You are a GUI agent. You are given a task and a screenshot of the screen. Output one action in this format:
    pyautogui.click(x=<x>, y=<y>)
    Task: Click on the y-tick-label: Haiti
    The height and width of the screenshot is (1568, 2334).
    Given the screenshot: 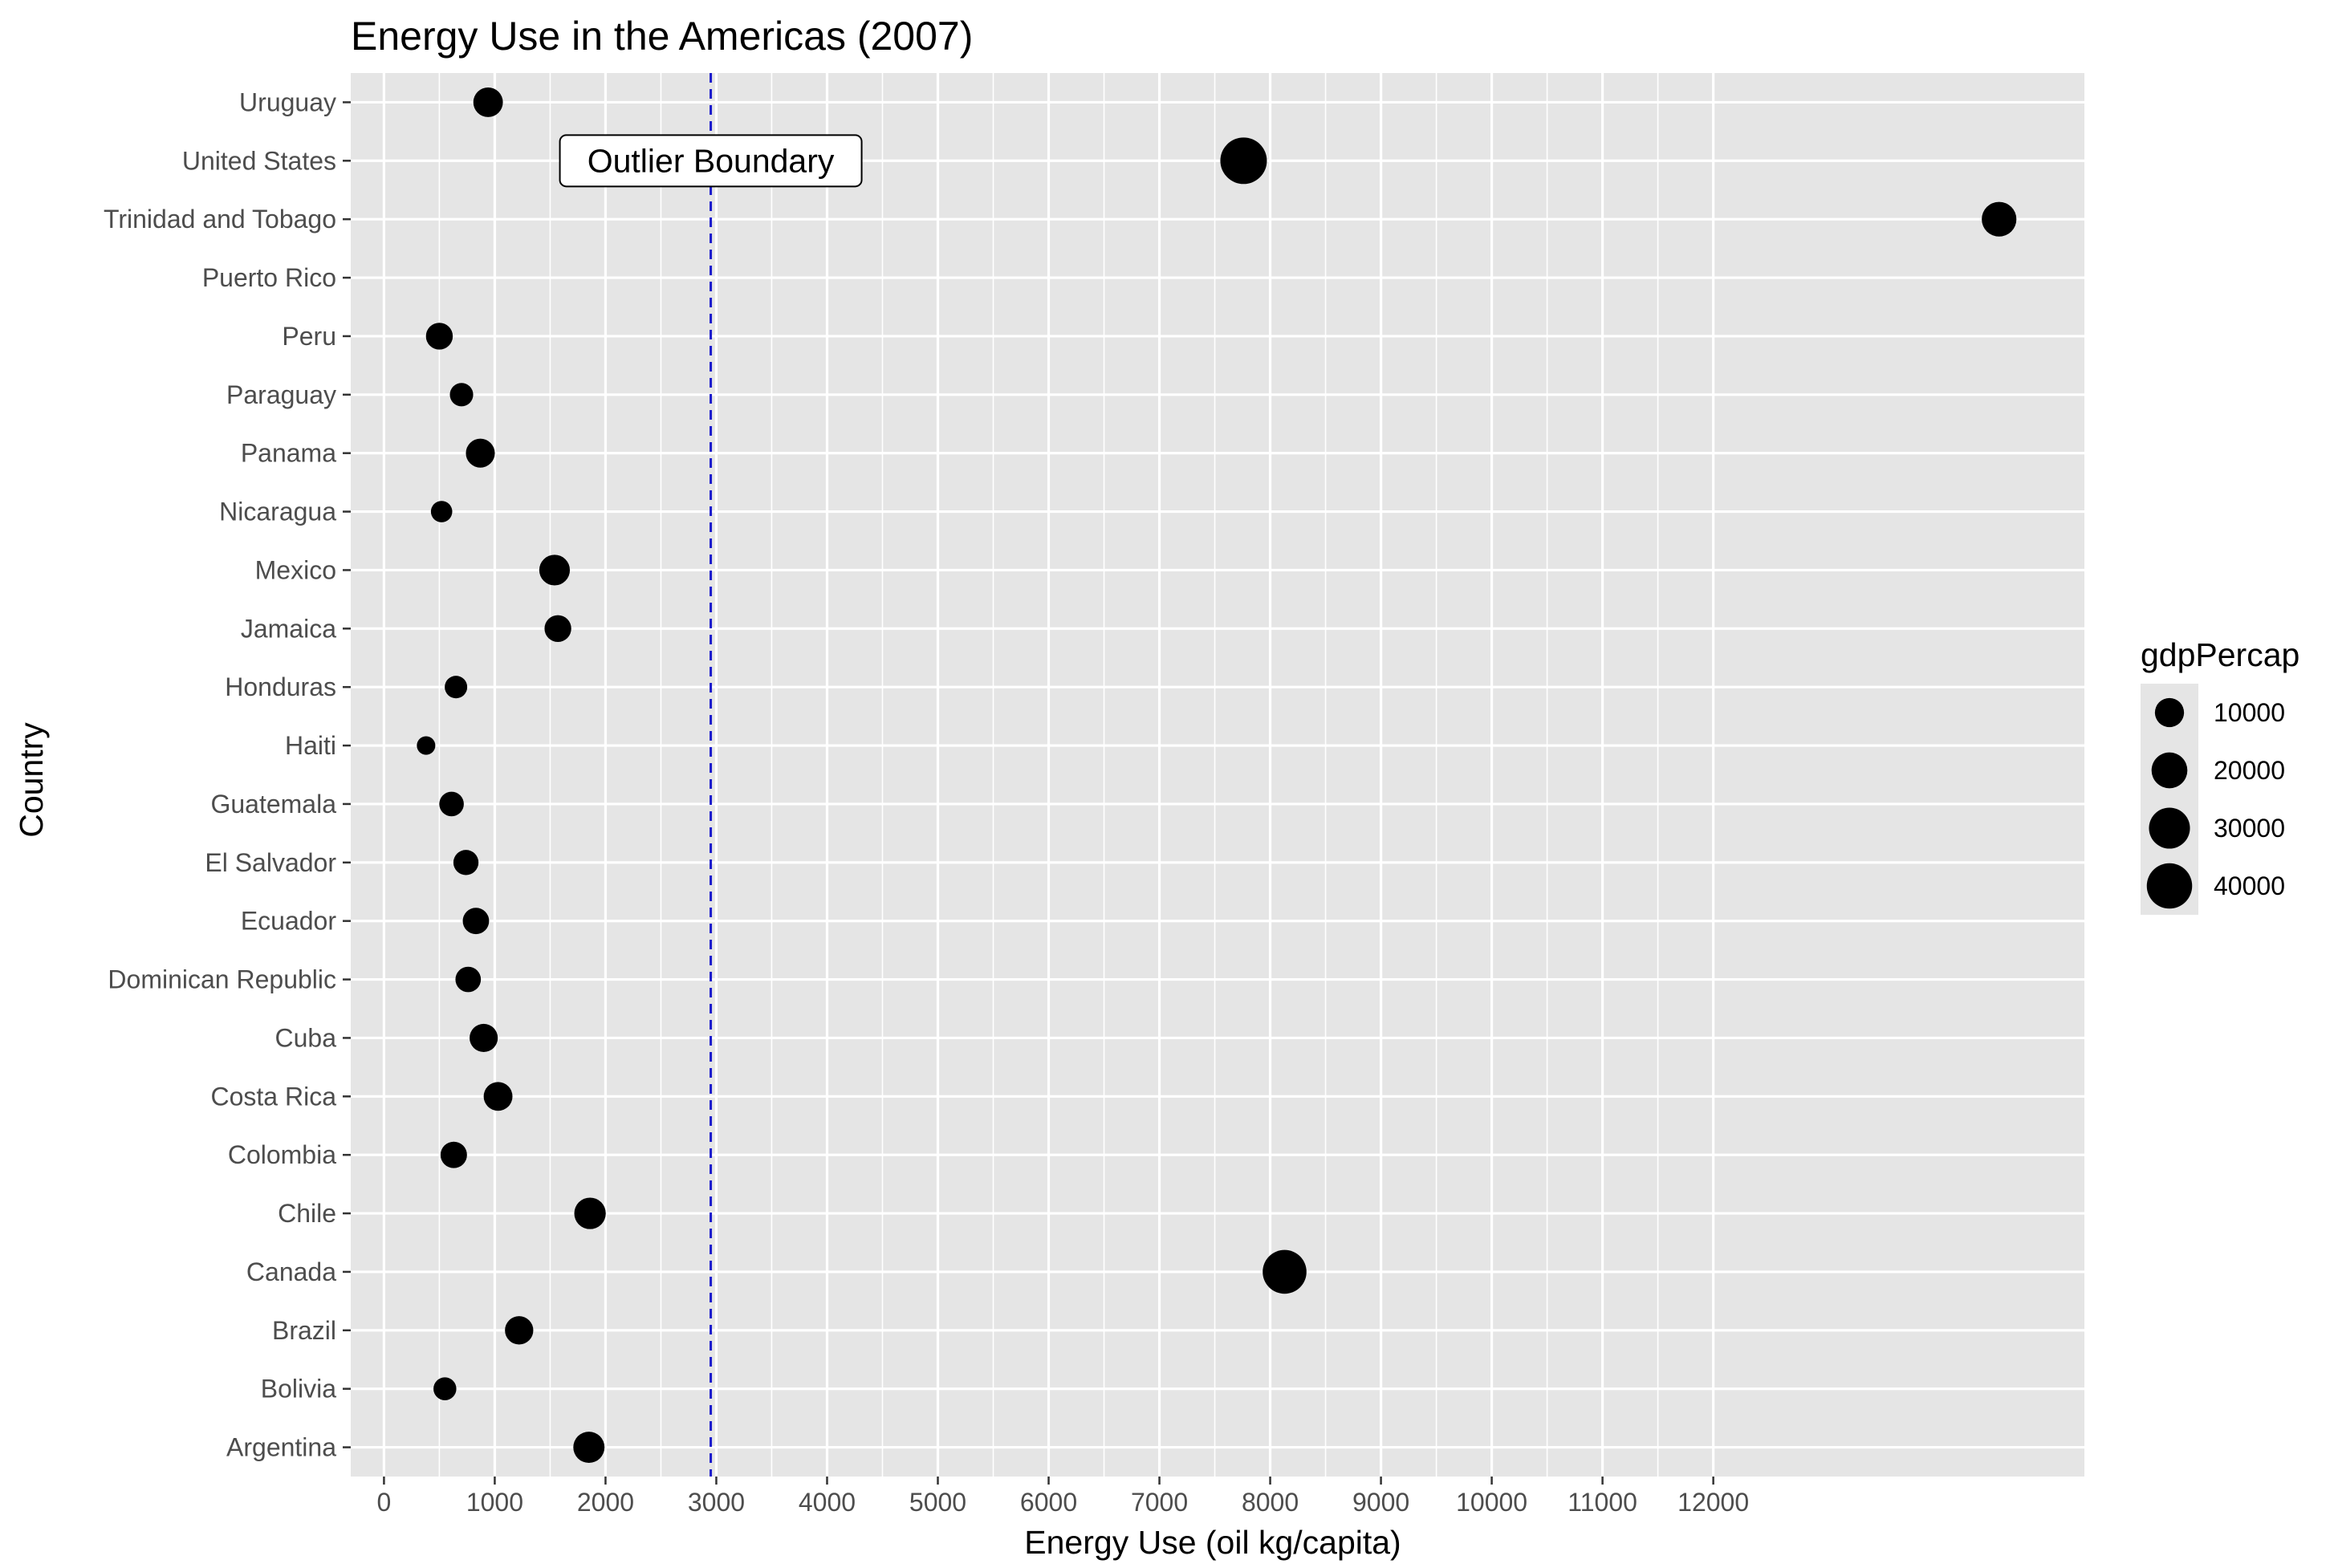 What is the action you would take?
    pyautogui.click(x=310, y=745)
    